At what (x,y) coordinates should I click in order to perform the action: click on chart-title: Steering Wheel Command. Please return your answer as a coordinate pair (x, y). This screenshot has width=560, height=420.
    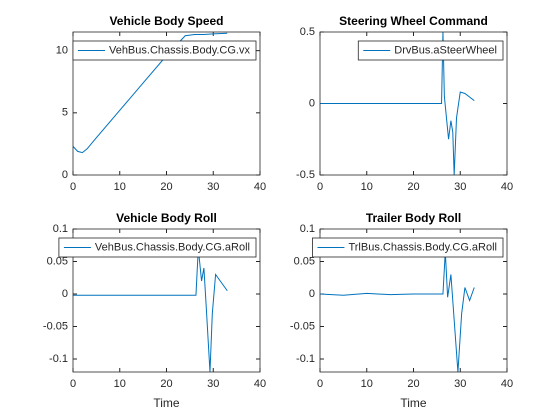
    Looking at the image, I should click on (413, 21).